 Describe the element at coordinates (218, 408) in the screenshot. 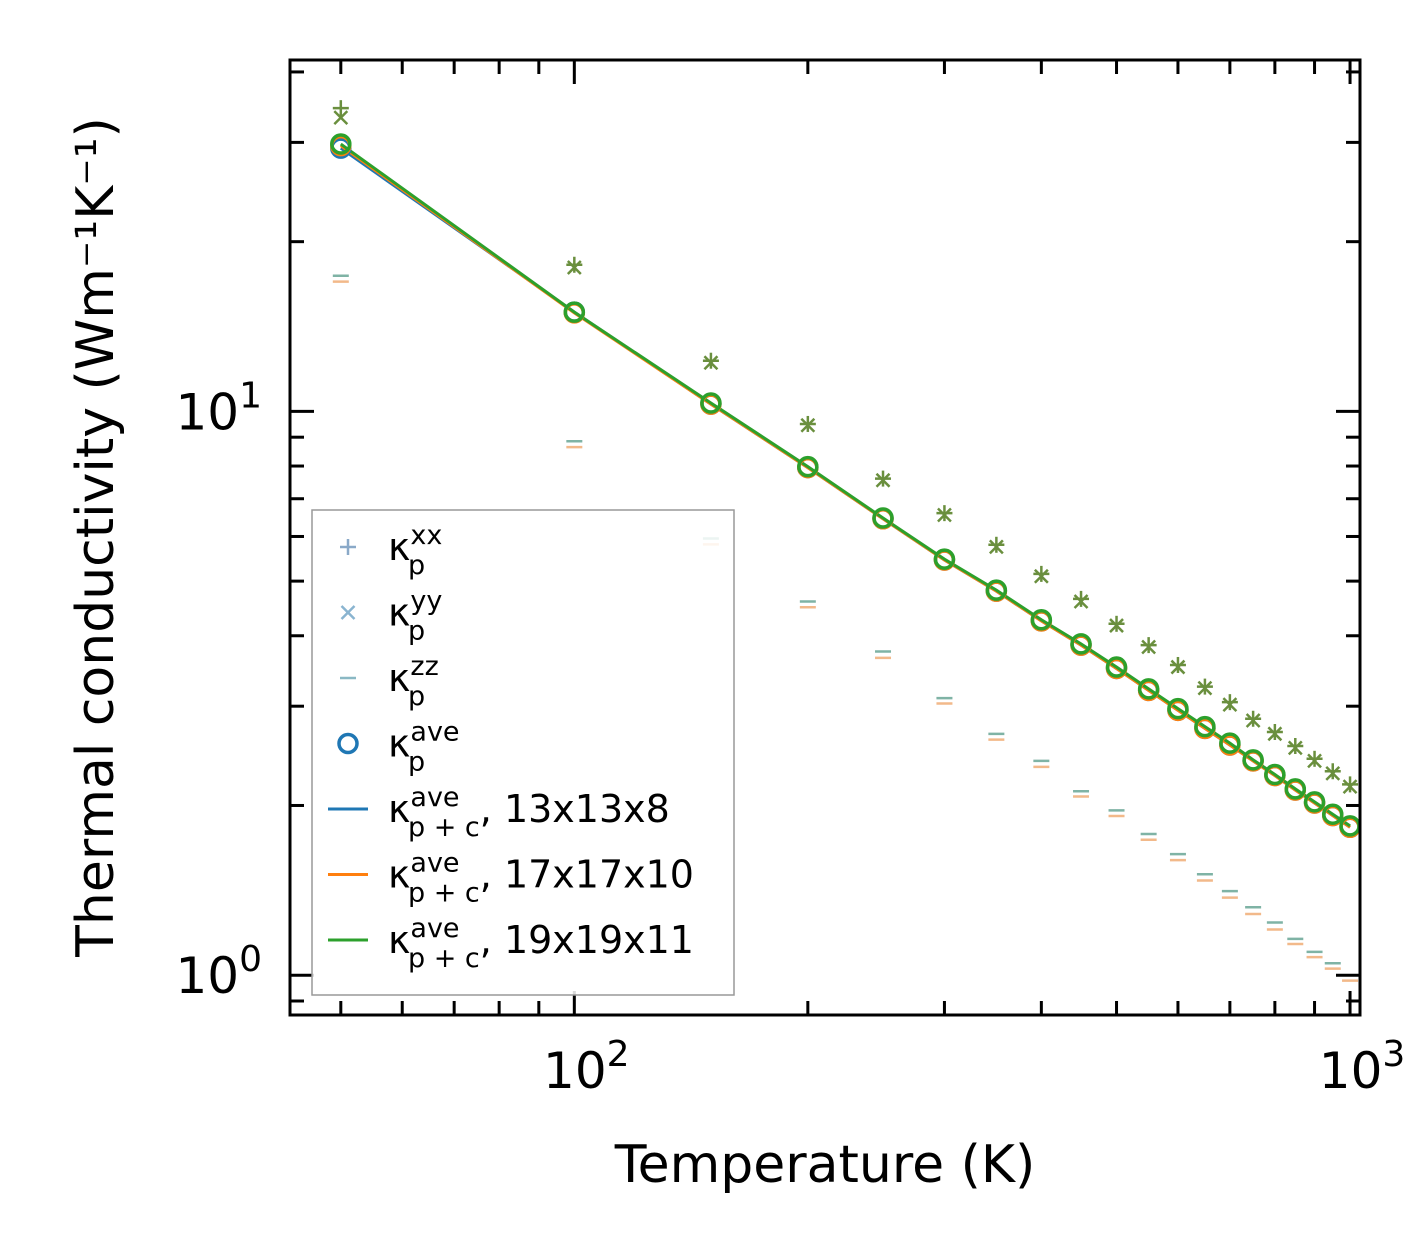

I see `y-tick-label: 10¹` at that location.